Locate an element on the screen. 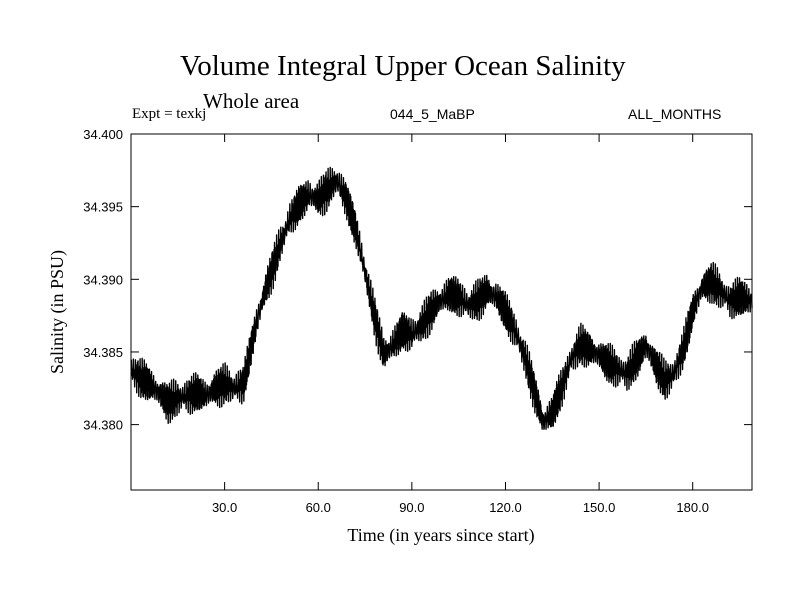 The image size is (800, 600). chart-subtitle: Whole area is located at coordinates (251, 101).